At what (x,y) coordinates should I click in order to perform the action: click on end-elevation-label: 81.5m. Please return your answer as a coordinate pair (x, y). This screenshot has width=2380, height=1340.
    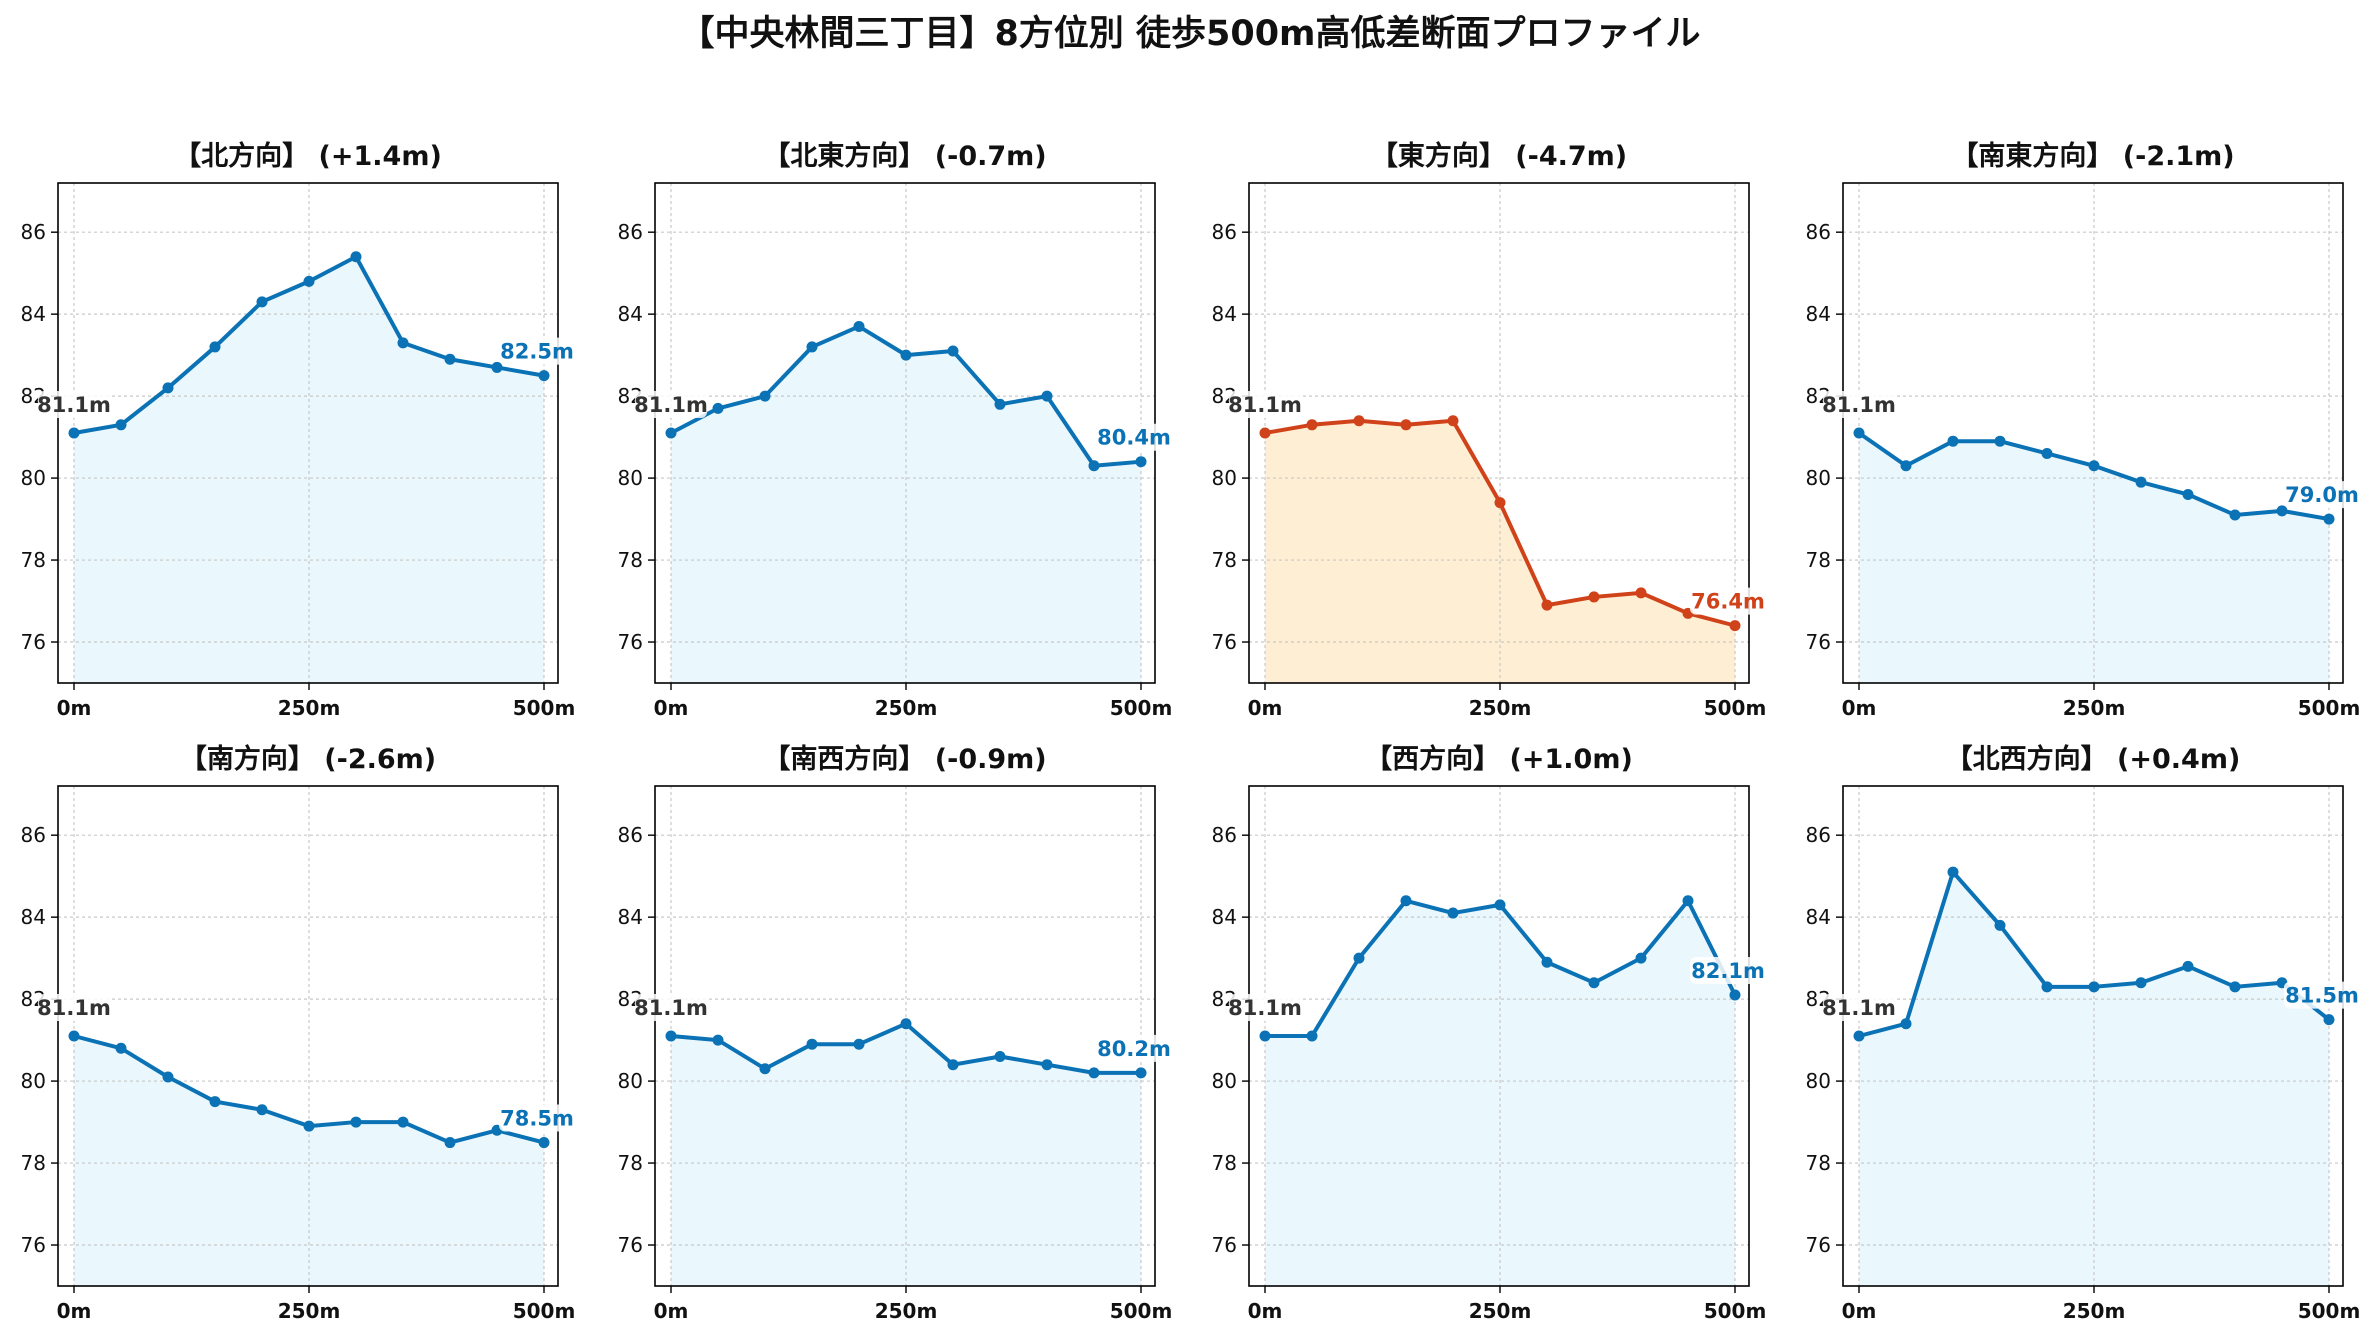
    Looking at the image, I should click on (2322, 996).